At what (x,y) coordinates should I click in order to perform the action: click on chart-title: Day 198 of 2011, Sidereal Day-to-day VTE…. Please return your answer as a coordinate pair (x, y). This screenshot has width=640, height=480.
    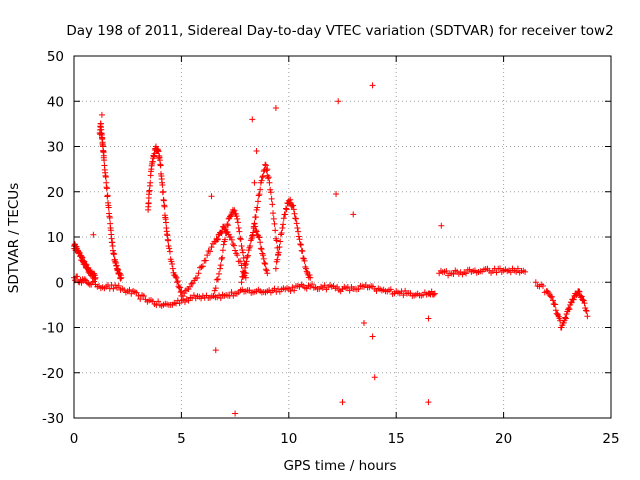
    Looking at the image, I should click on (339, 31).